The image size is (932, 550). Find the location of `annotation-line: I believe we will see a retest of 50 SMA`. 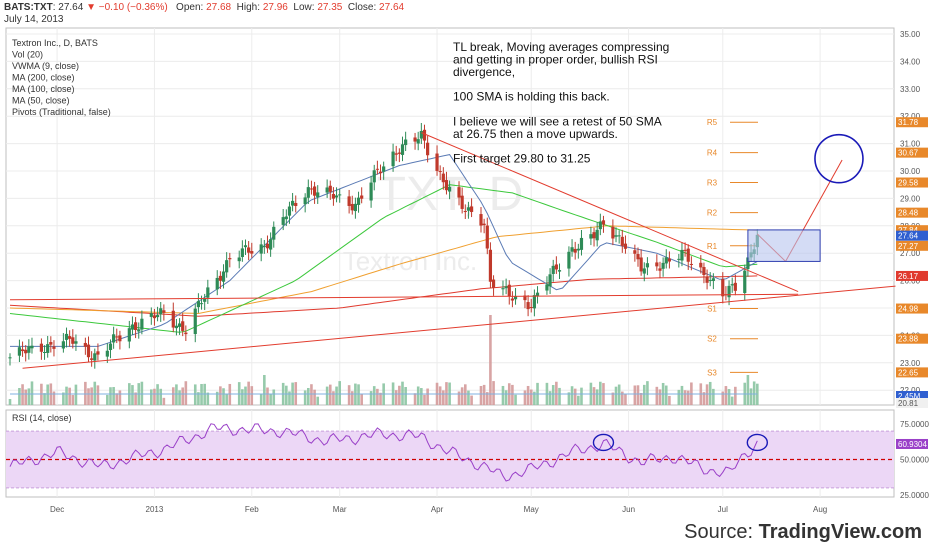

annotation-line: I believe we will see a retest of 50 SMA is located at coordinates (557, 121).